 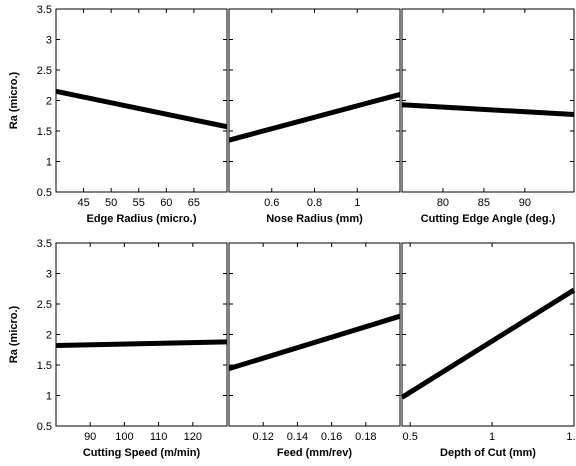 What do you see at coordinates (314, 219) in the screenshot?
I see `x-axis-label: Nose Radius (mm)` at bounding box center [314, 219].